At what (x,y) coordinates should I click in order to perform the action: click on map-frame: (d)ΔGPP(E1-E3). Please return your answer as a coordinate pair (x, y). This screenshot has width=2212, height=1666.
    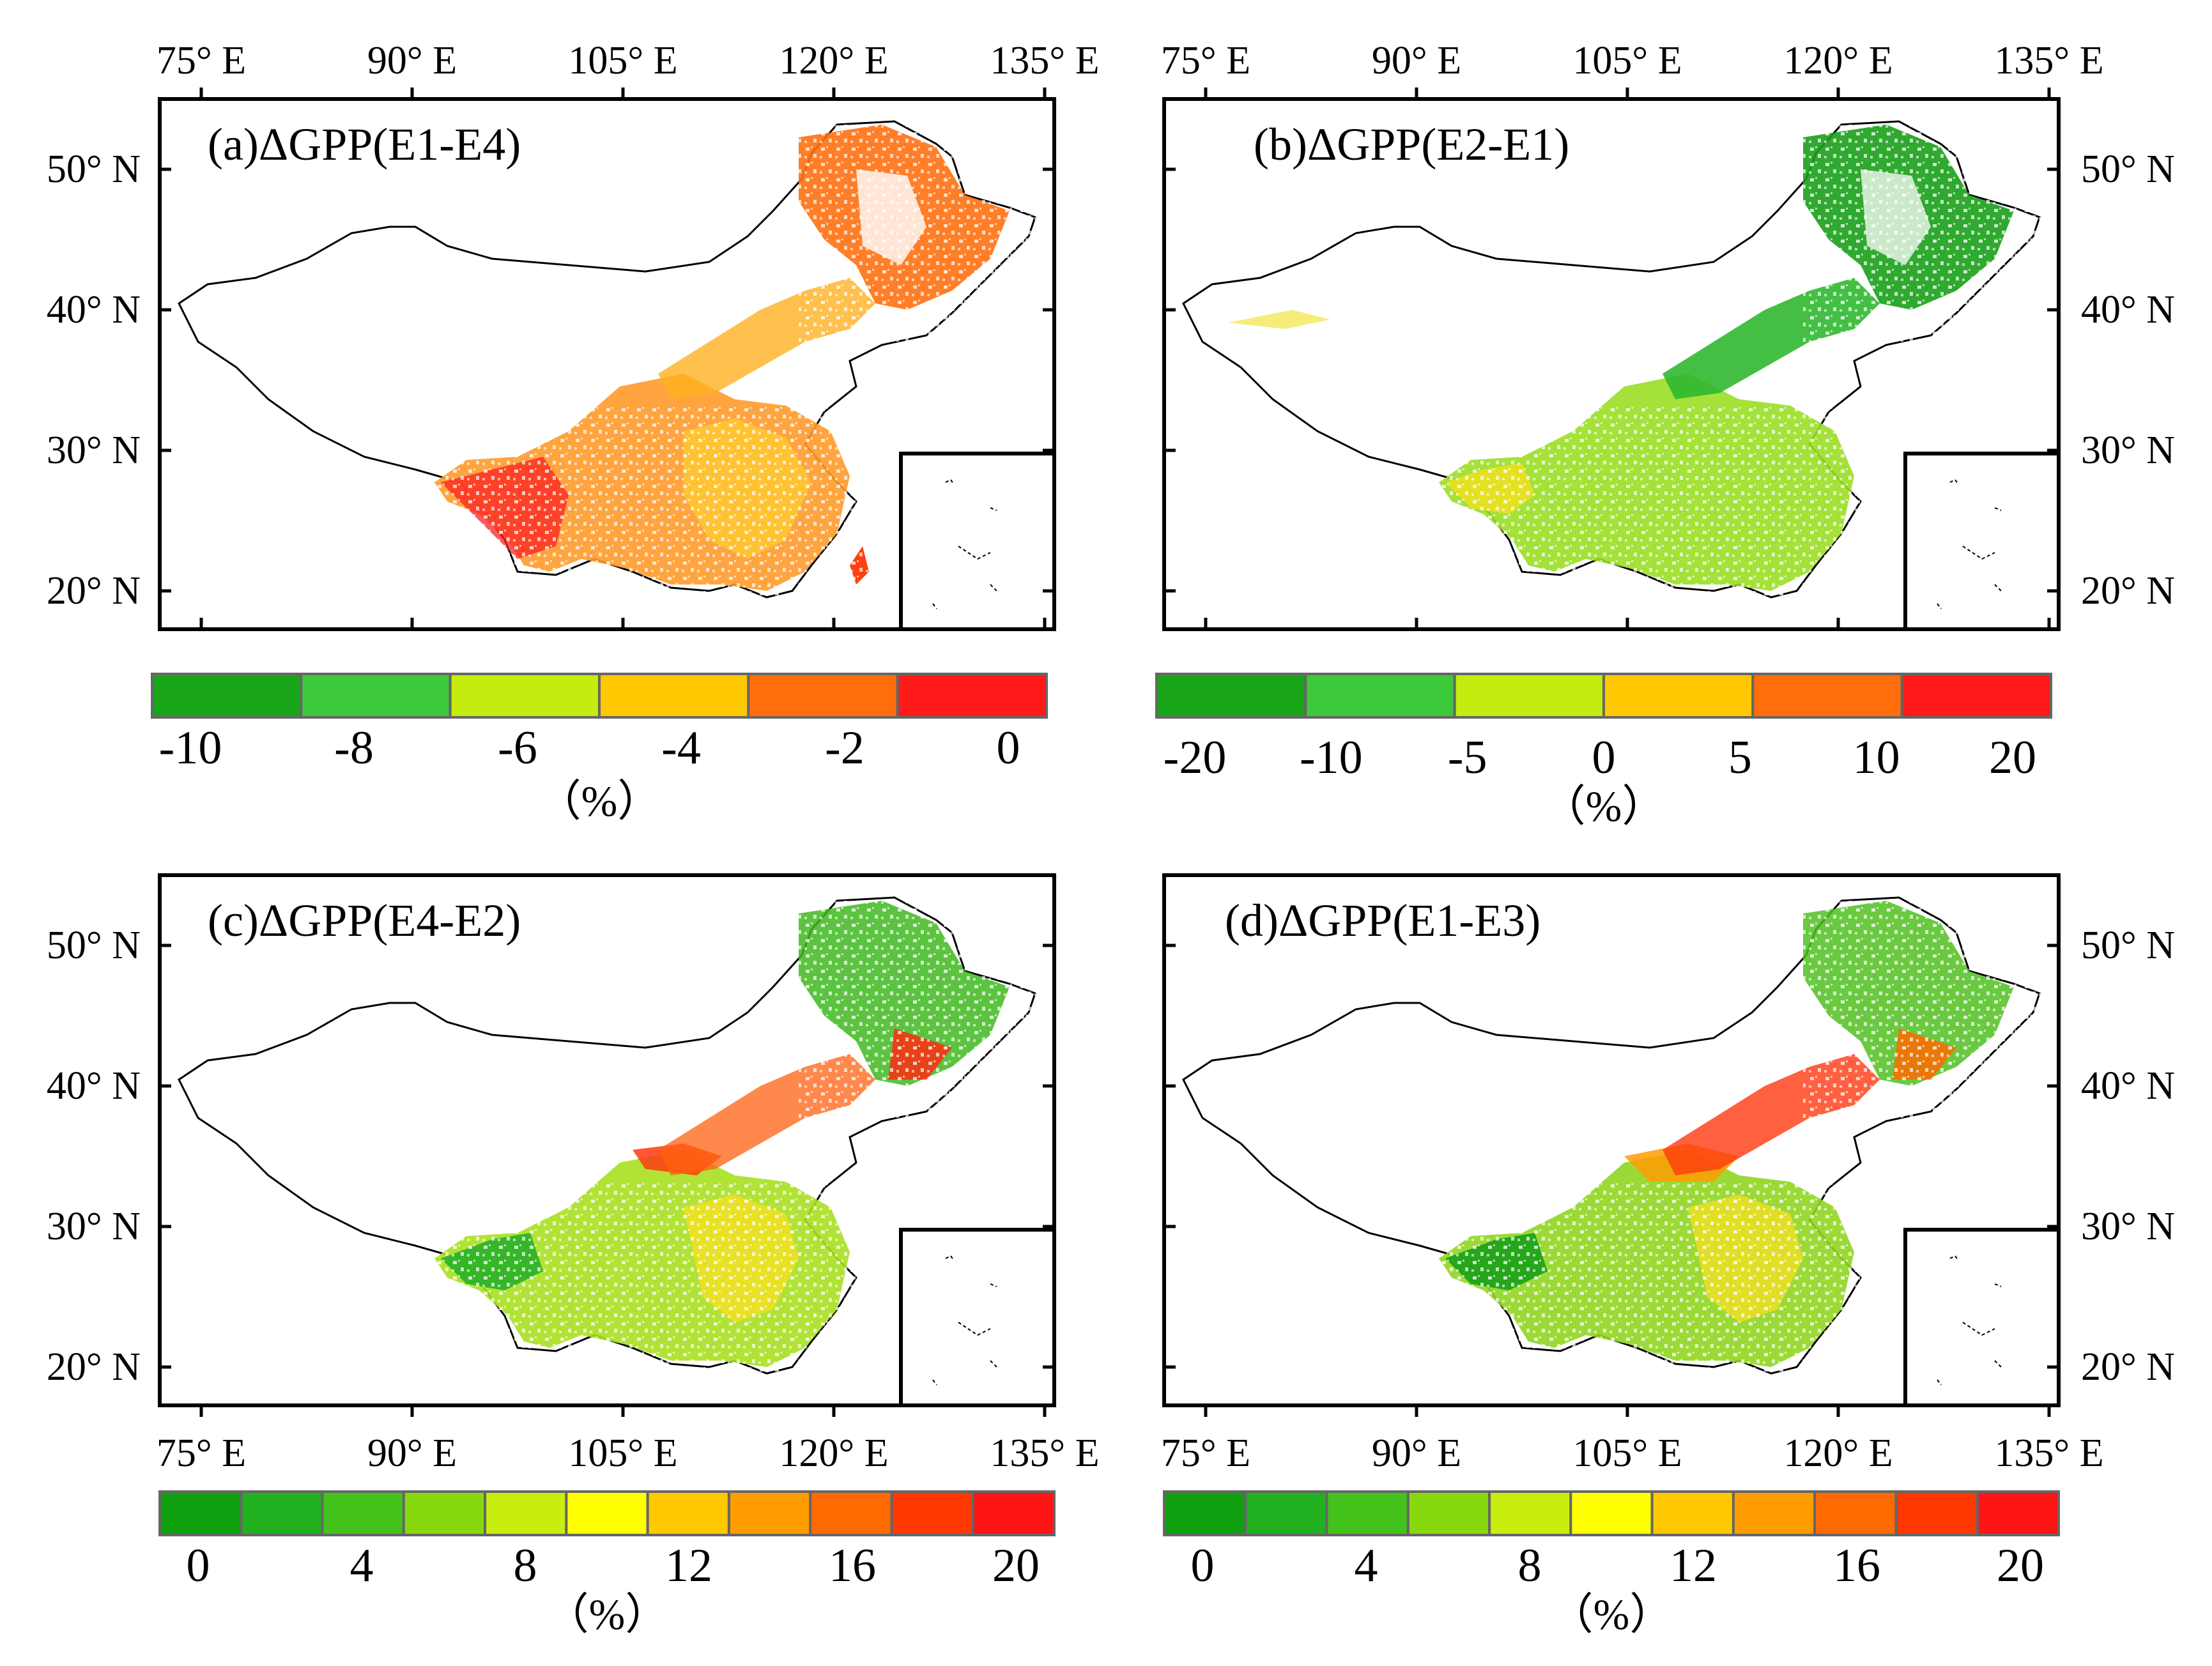
    Looking at the image, I should click on (1611, 1145).